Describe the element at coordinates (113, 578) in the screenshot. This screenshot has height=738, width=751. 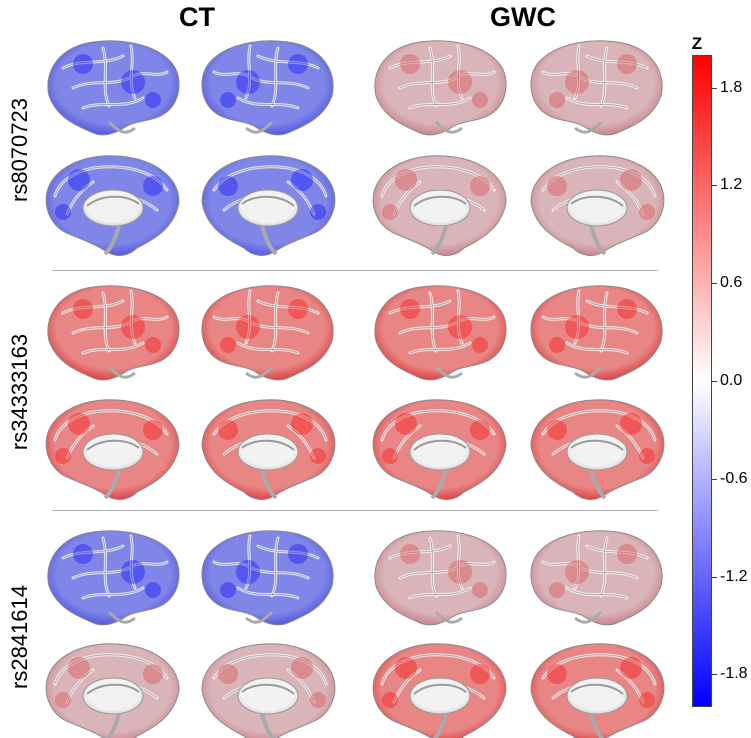
I see `brain-ct-lateral-left-row3` at that location.